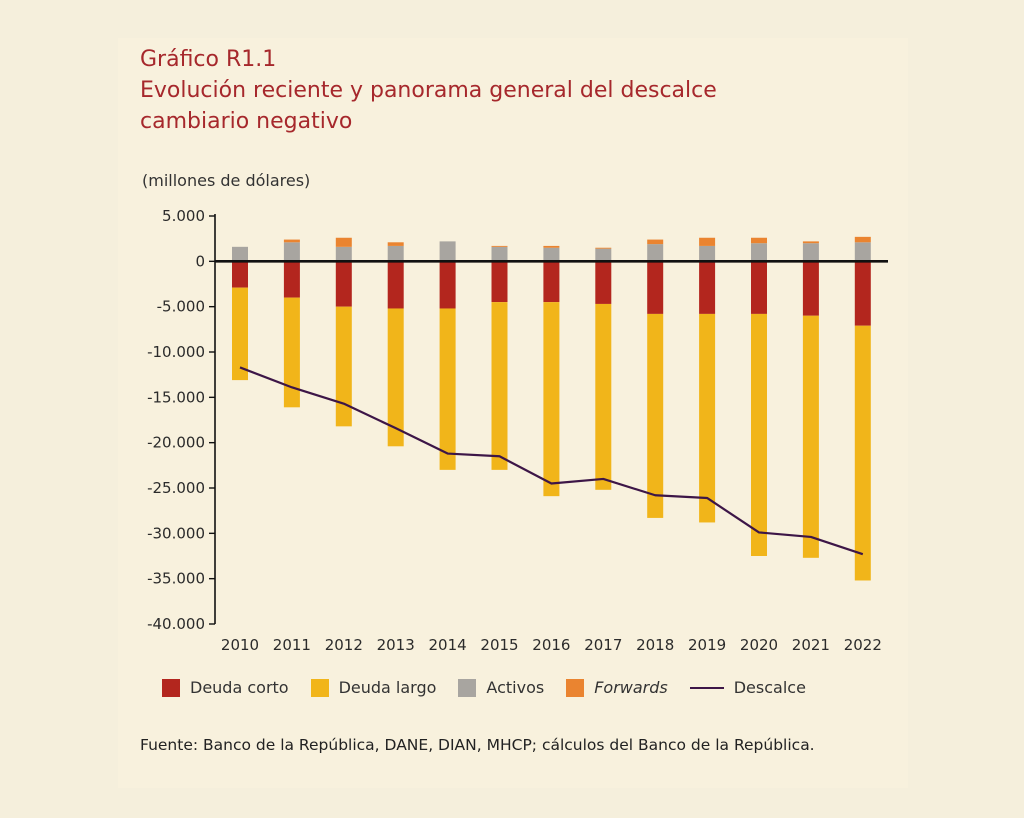 The width and height of the screenshot is (1024, 818). I want to click on x-tick-label: 2018, so click(655, 645).